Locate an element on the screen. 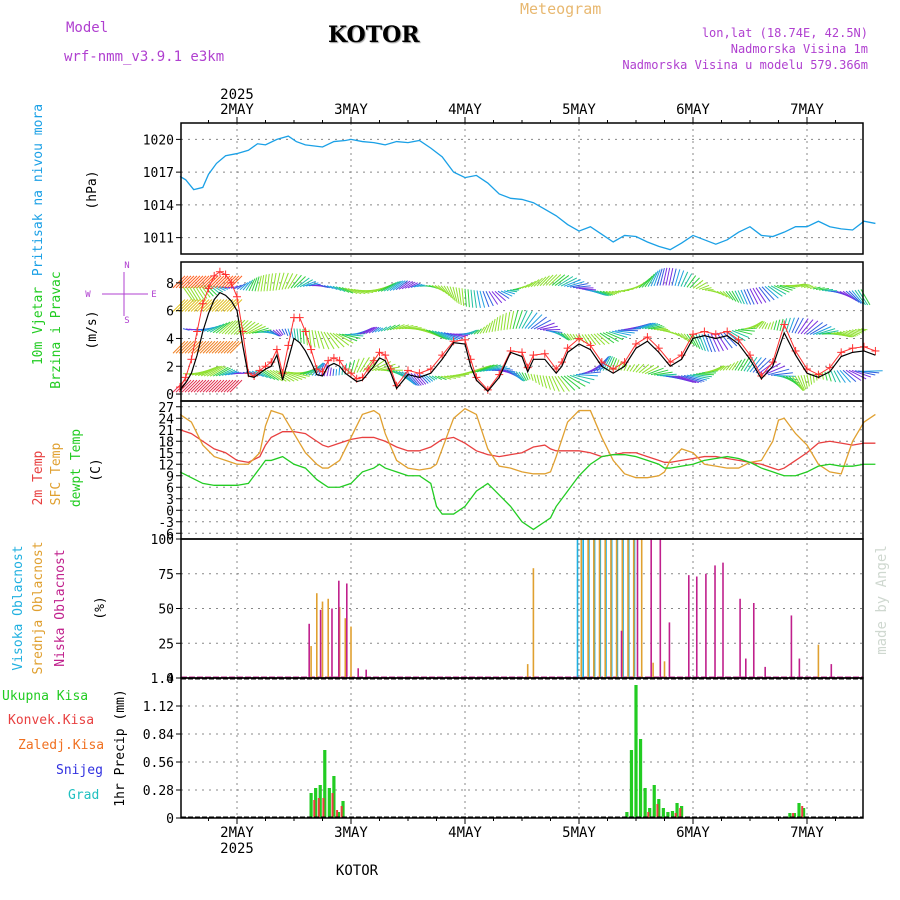 This screenshot has height=900, width=900. y-tick-label: -6 is located at coordinates (166, 534).